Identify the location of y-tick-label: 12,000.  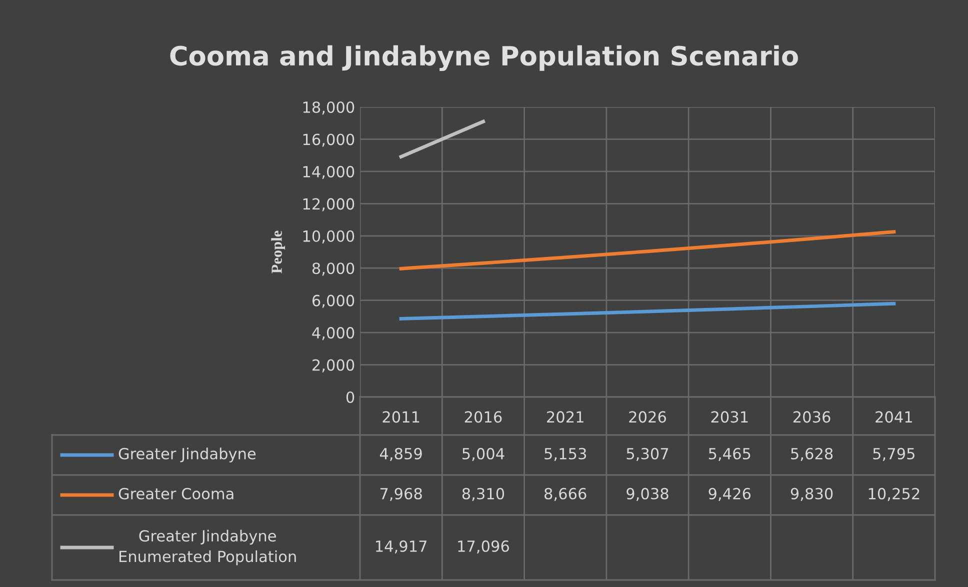
(328, 205).